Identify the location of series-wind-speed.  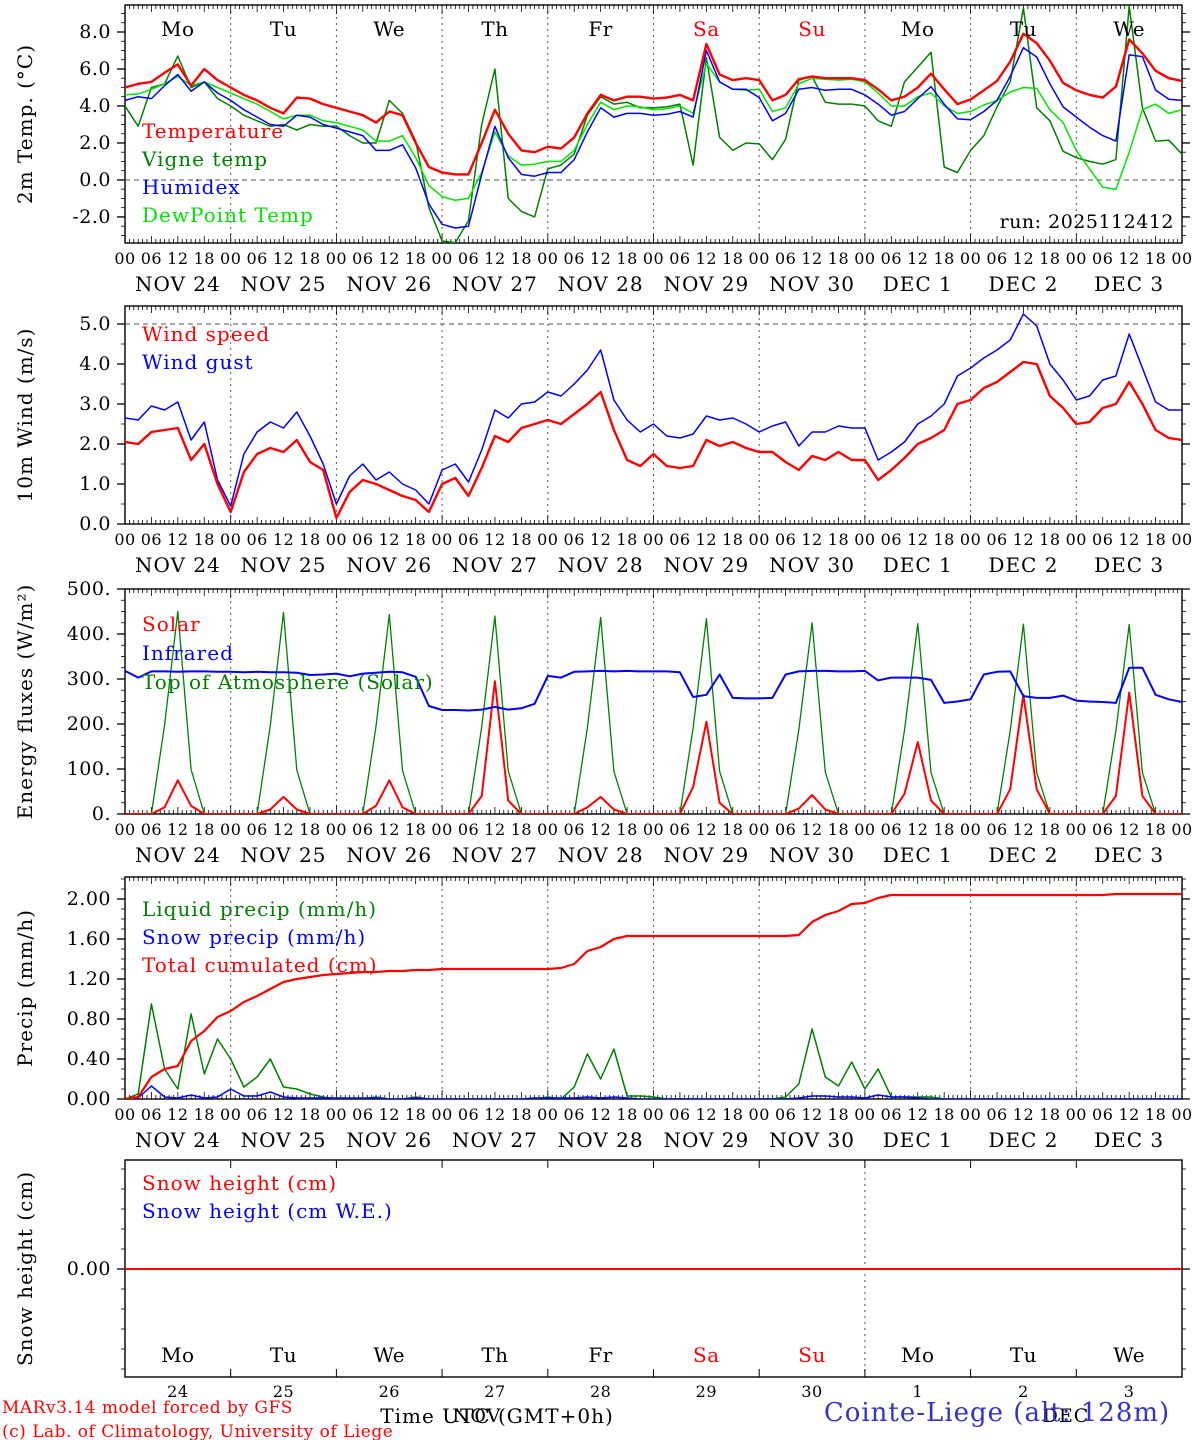
(653, 440).